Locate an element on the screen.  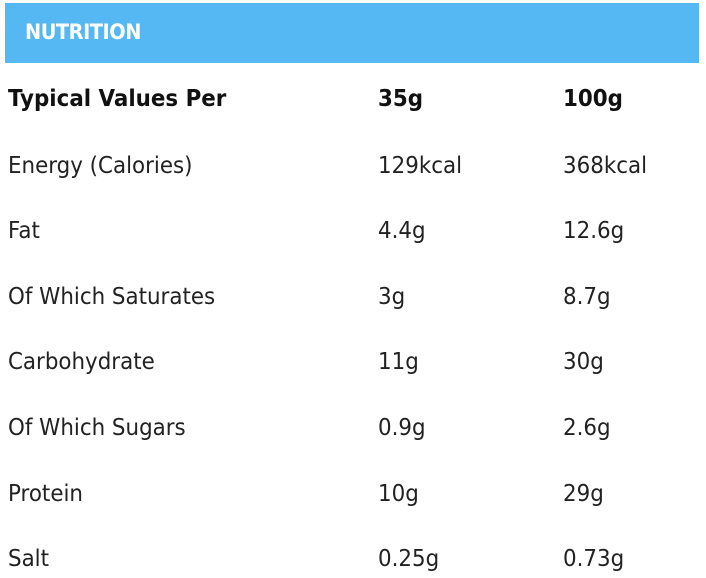
nutrition-title: NUTRITION is located at coordinates (83, 32).